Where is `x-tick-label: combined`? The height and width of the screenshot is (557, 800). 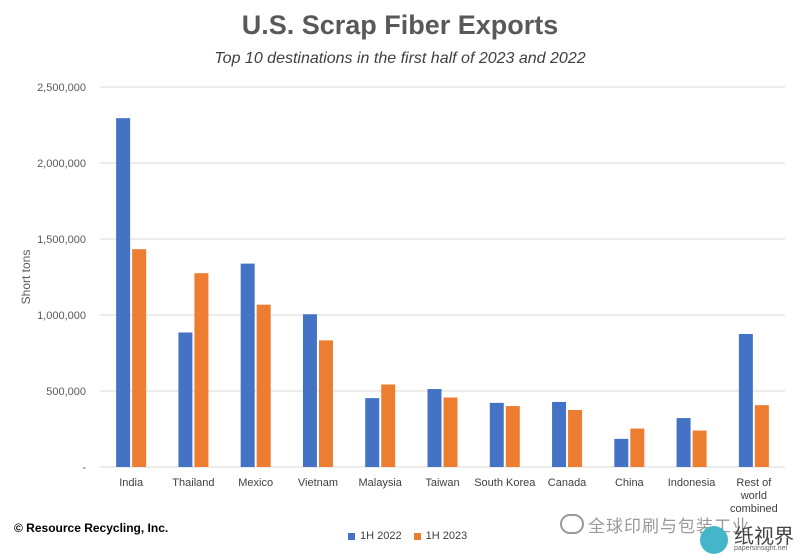
x-tick-label: combined is located at coordinates (754, 509).